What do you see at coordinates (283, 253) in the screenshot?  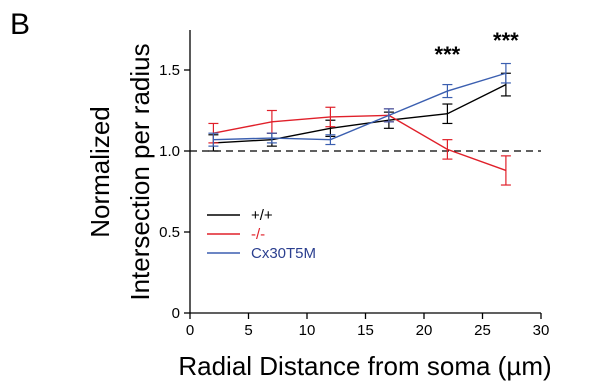 I see `legend-label: Cx30T5M` at bounding box center [283, 253].